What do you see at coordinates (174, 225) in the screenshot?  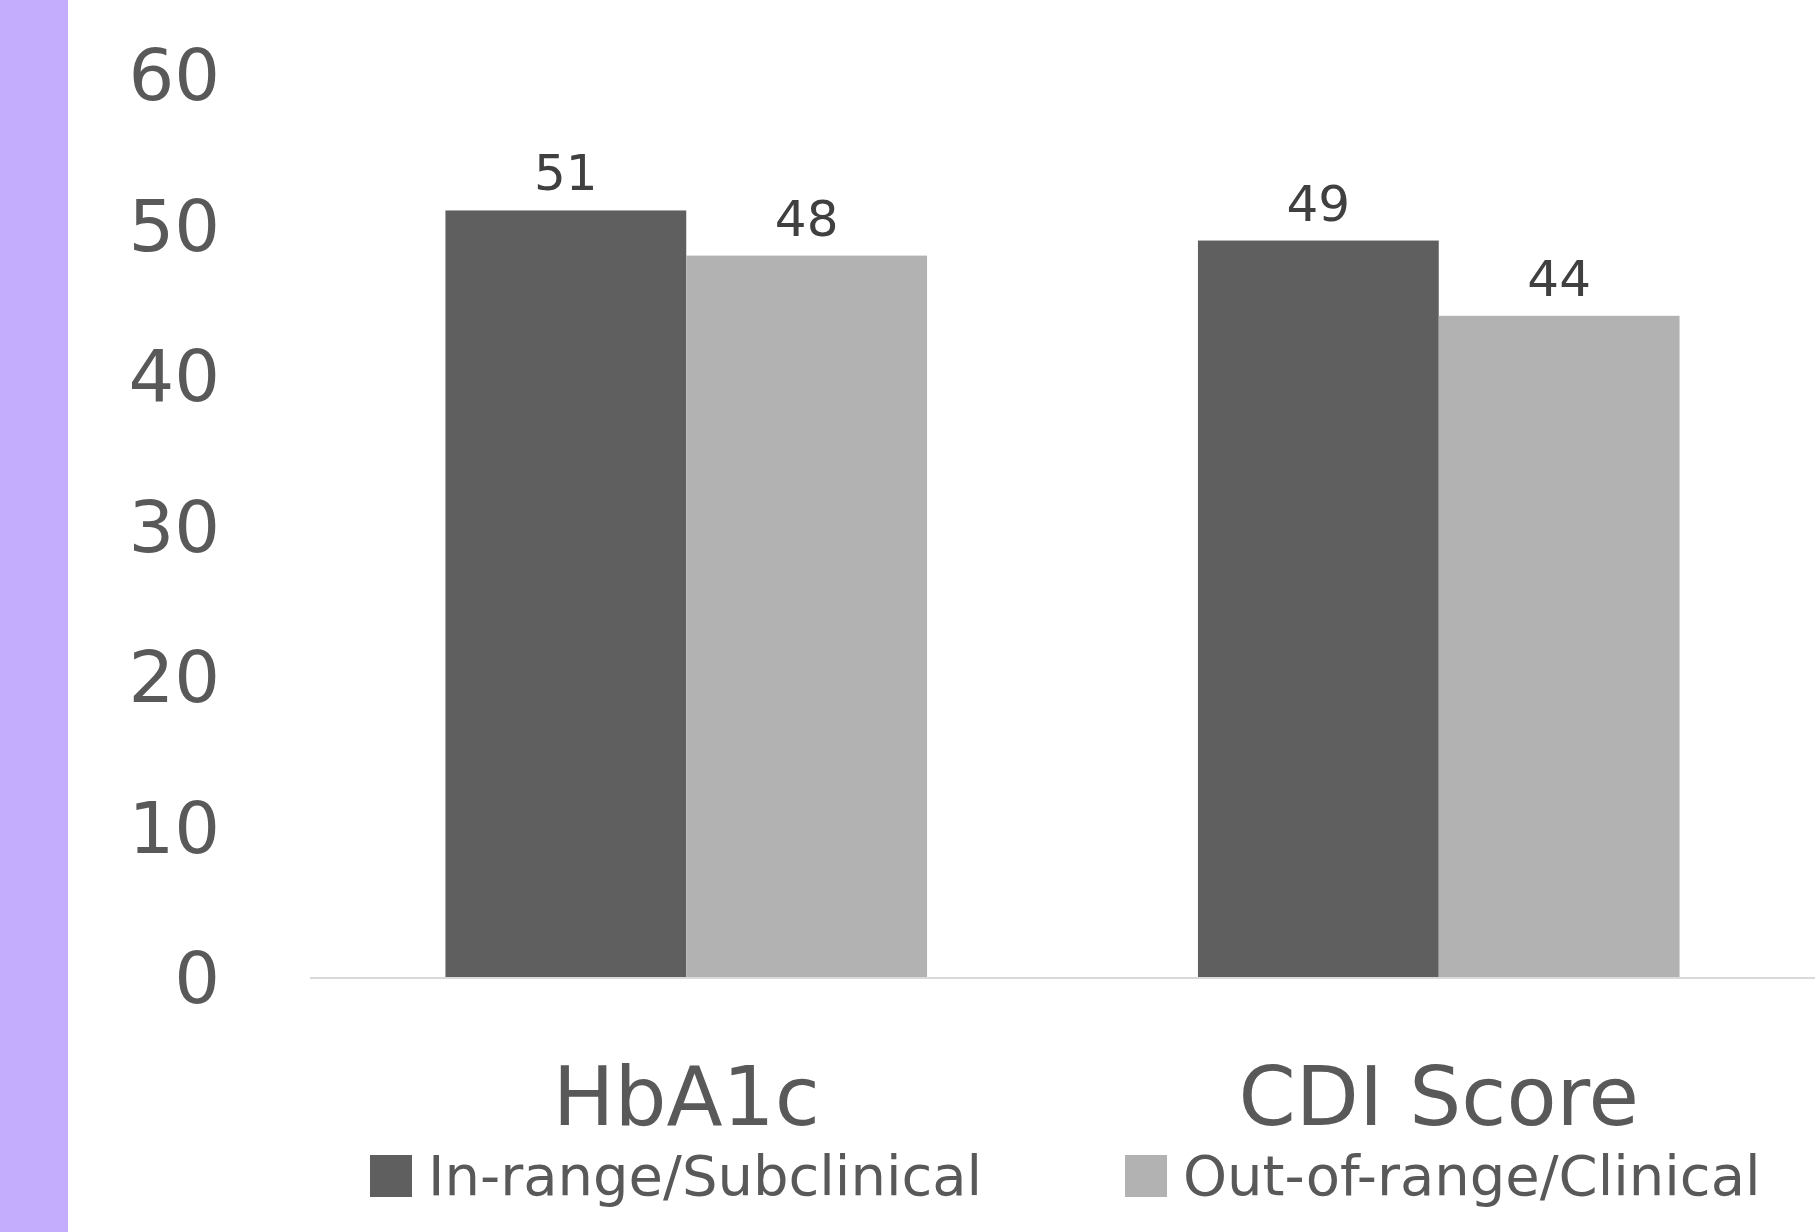 I see `y-tick-label: 50` at bounding box center [174, 225].